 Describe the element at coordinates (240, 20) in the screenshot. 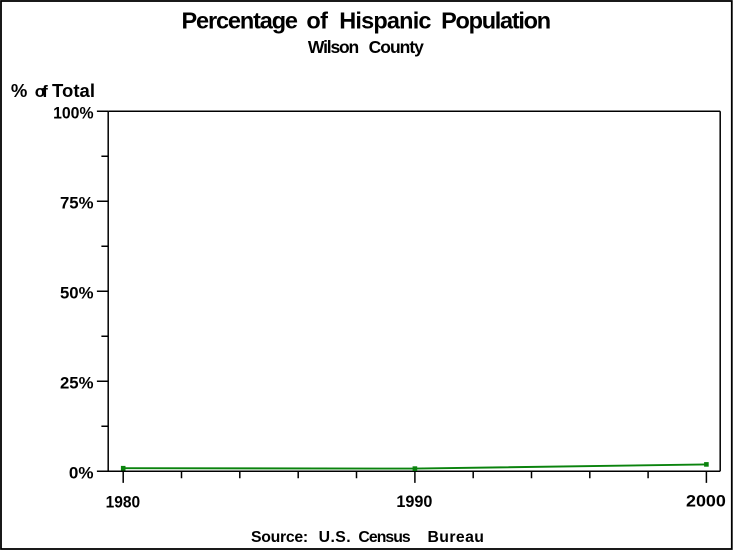

I see `svg-text: Percentage` at that location.